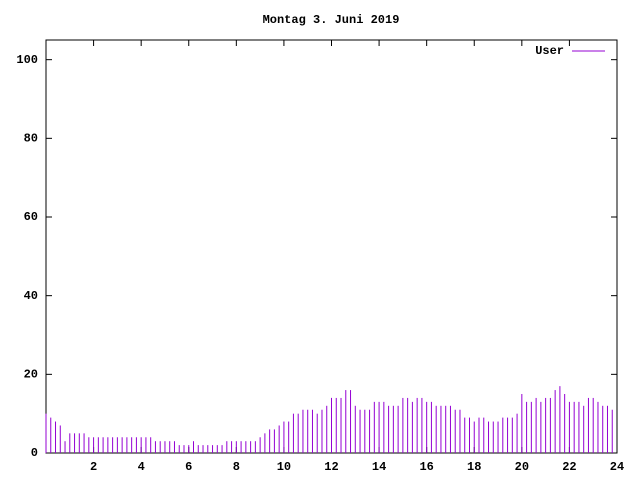  Describe the element at coordinates (474, 467) in the screenshot. I see `x-tick-label: 18` at that location.